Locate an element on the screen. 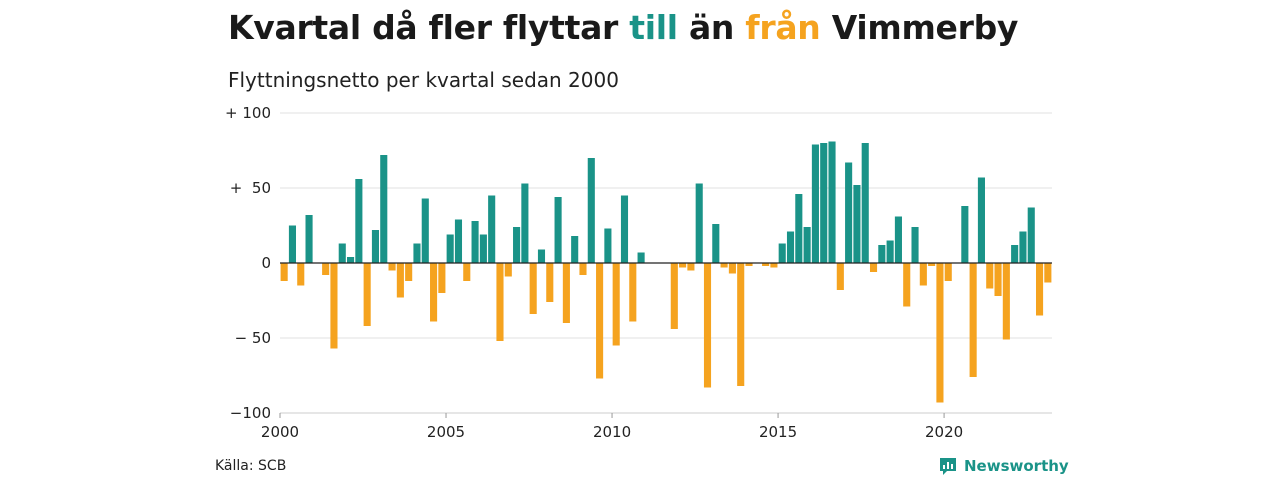  source-label: Källa: SCB is located at coordinates (251, 466).